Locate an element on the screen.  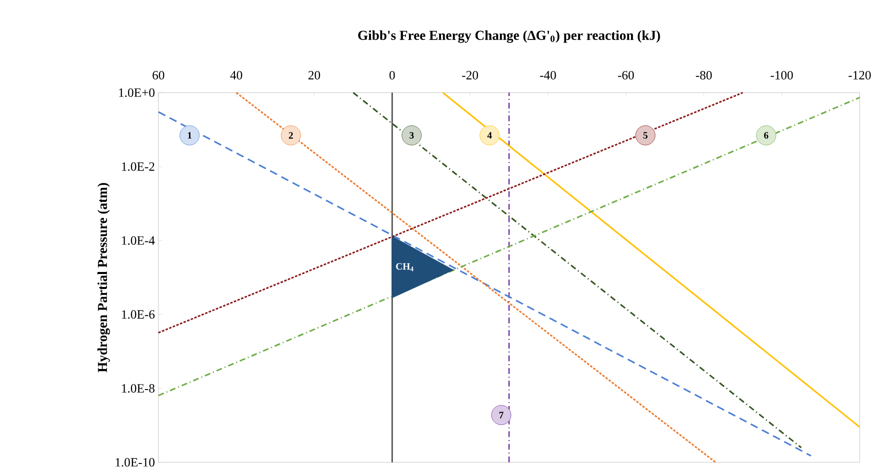
x-axis-title: Gibb's Free Energy Change (ΔG'$_{0}$) per reaction (kJ) is located at coordinates (509, 36).